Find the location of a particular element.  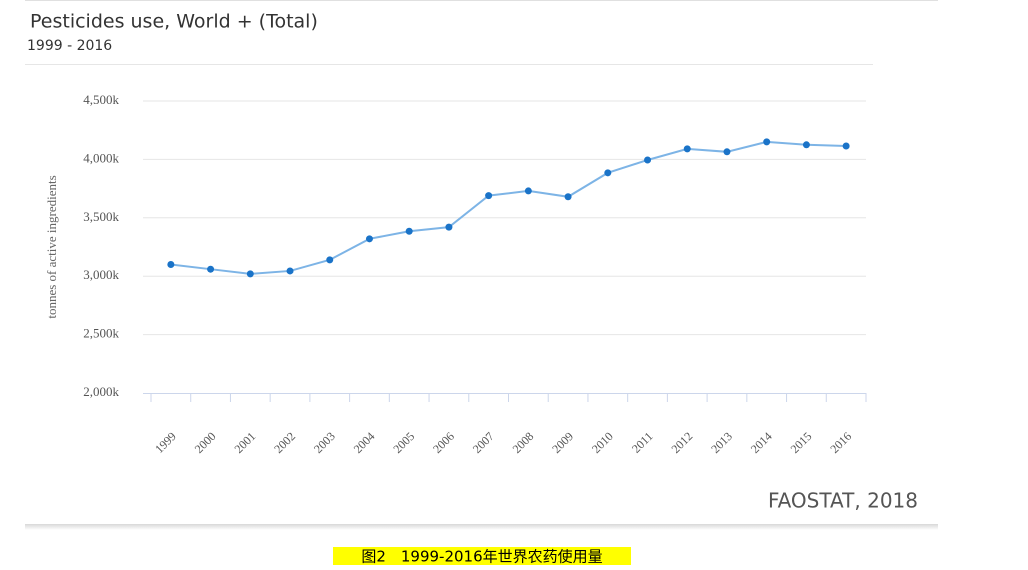

x-tick-label: 2006 is located at coordinates (443, 442).